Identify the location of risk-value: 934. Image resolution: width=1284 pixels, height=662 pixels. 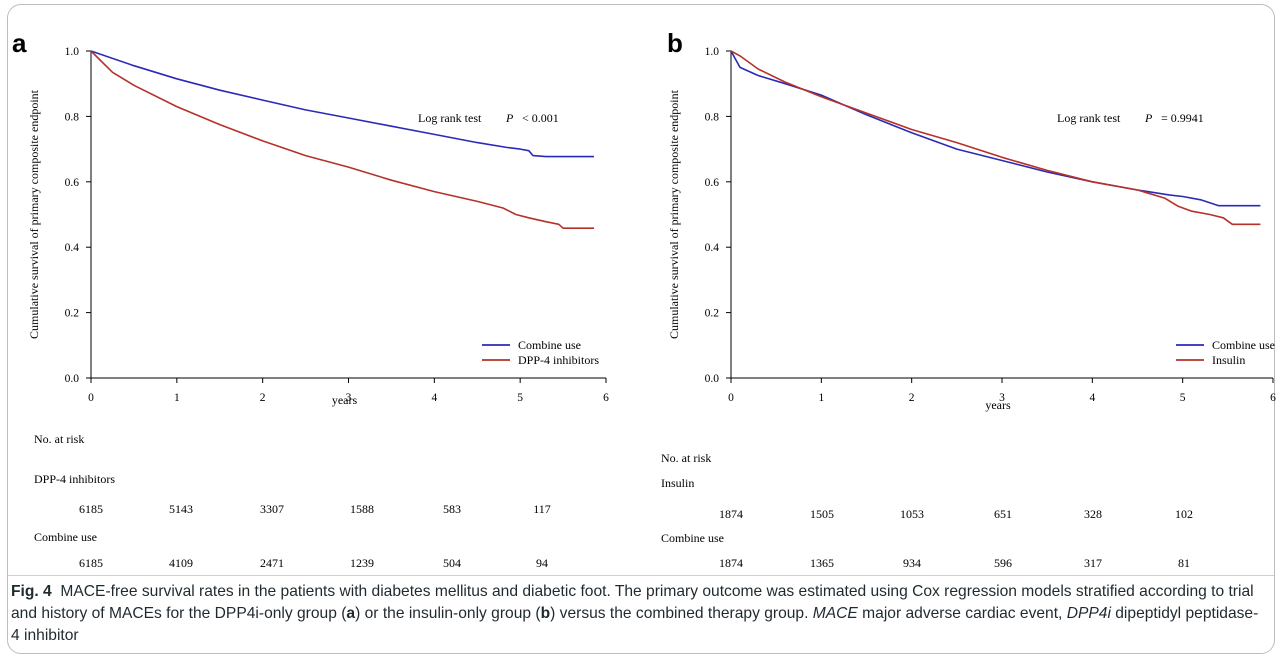
(912, 563).